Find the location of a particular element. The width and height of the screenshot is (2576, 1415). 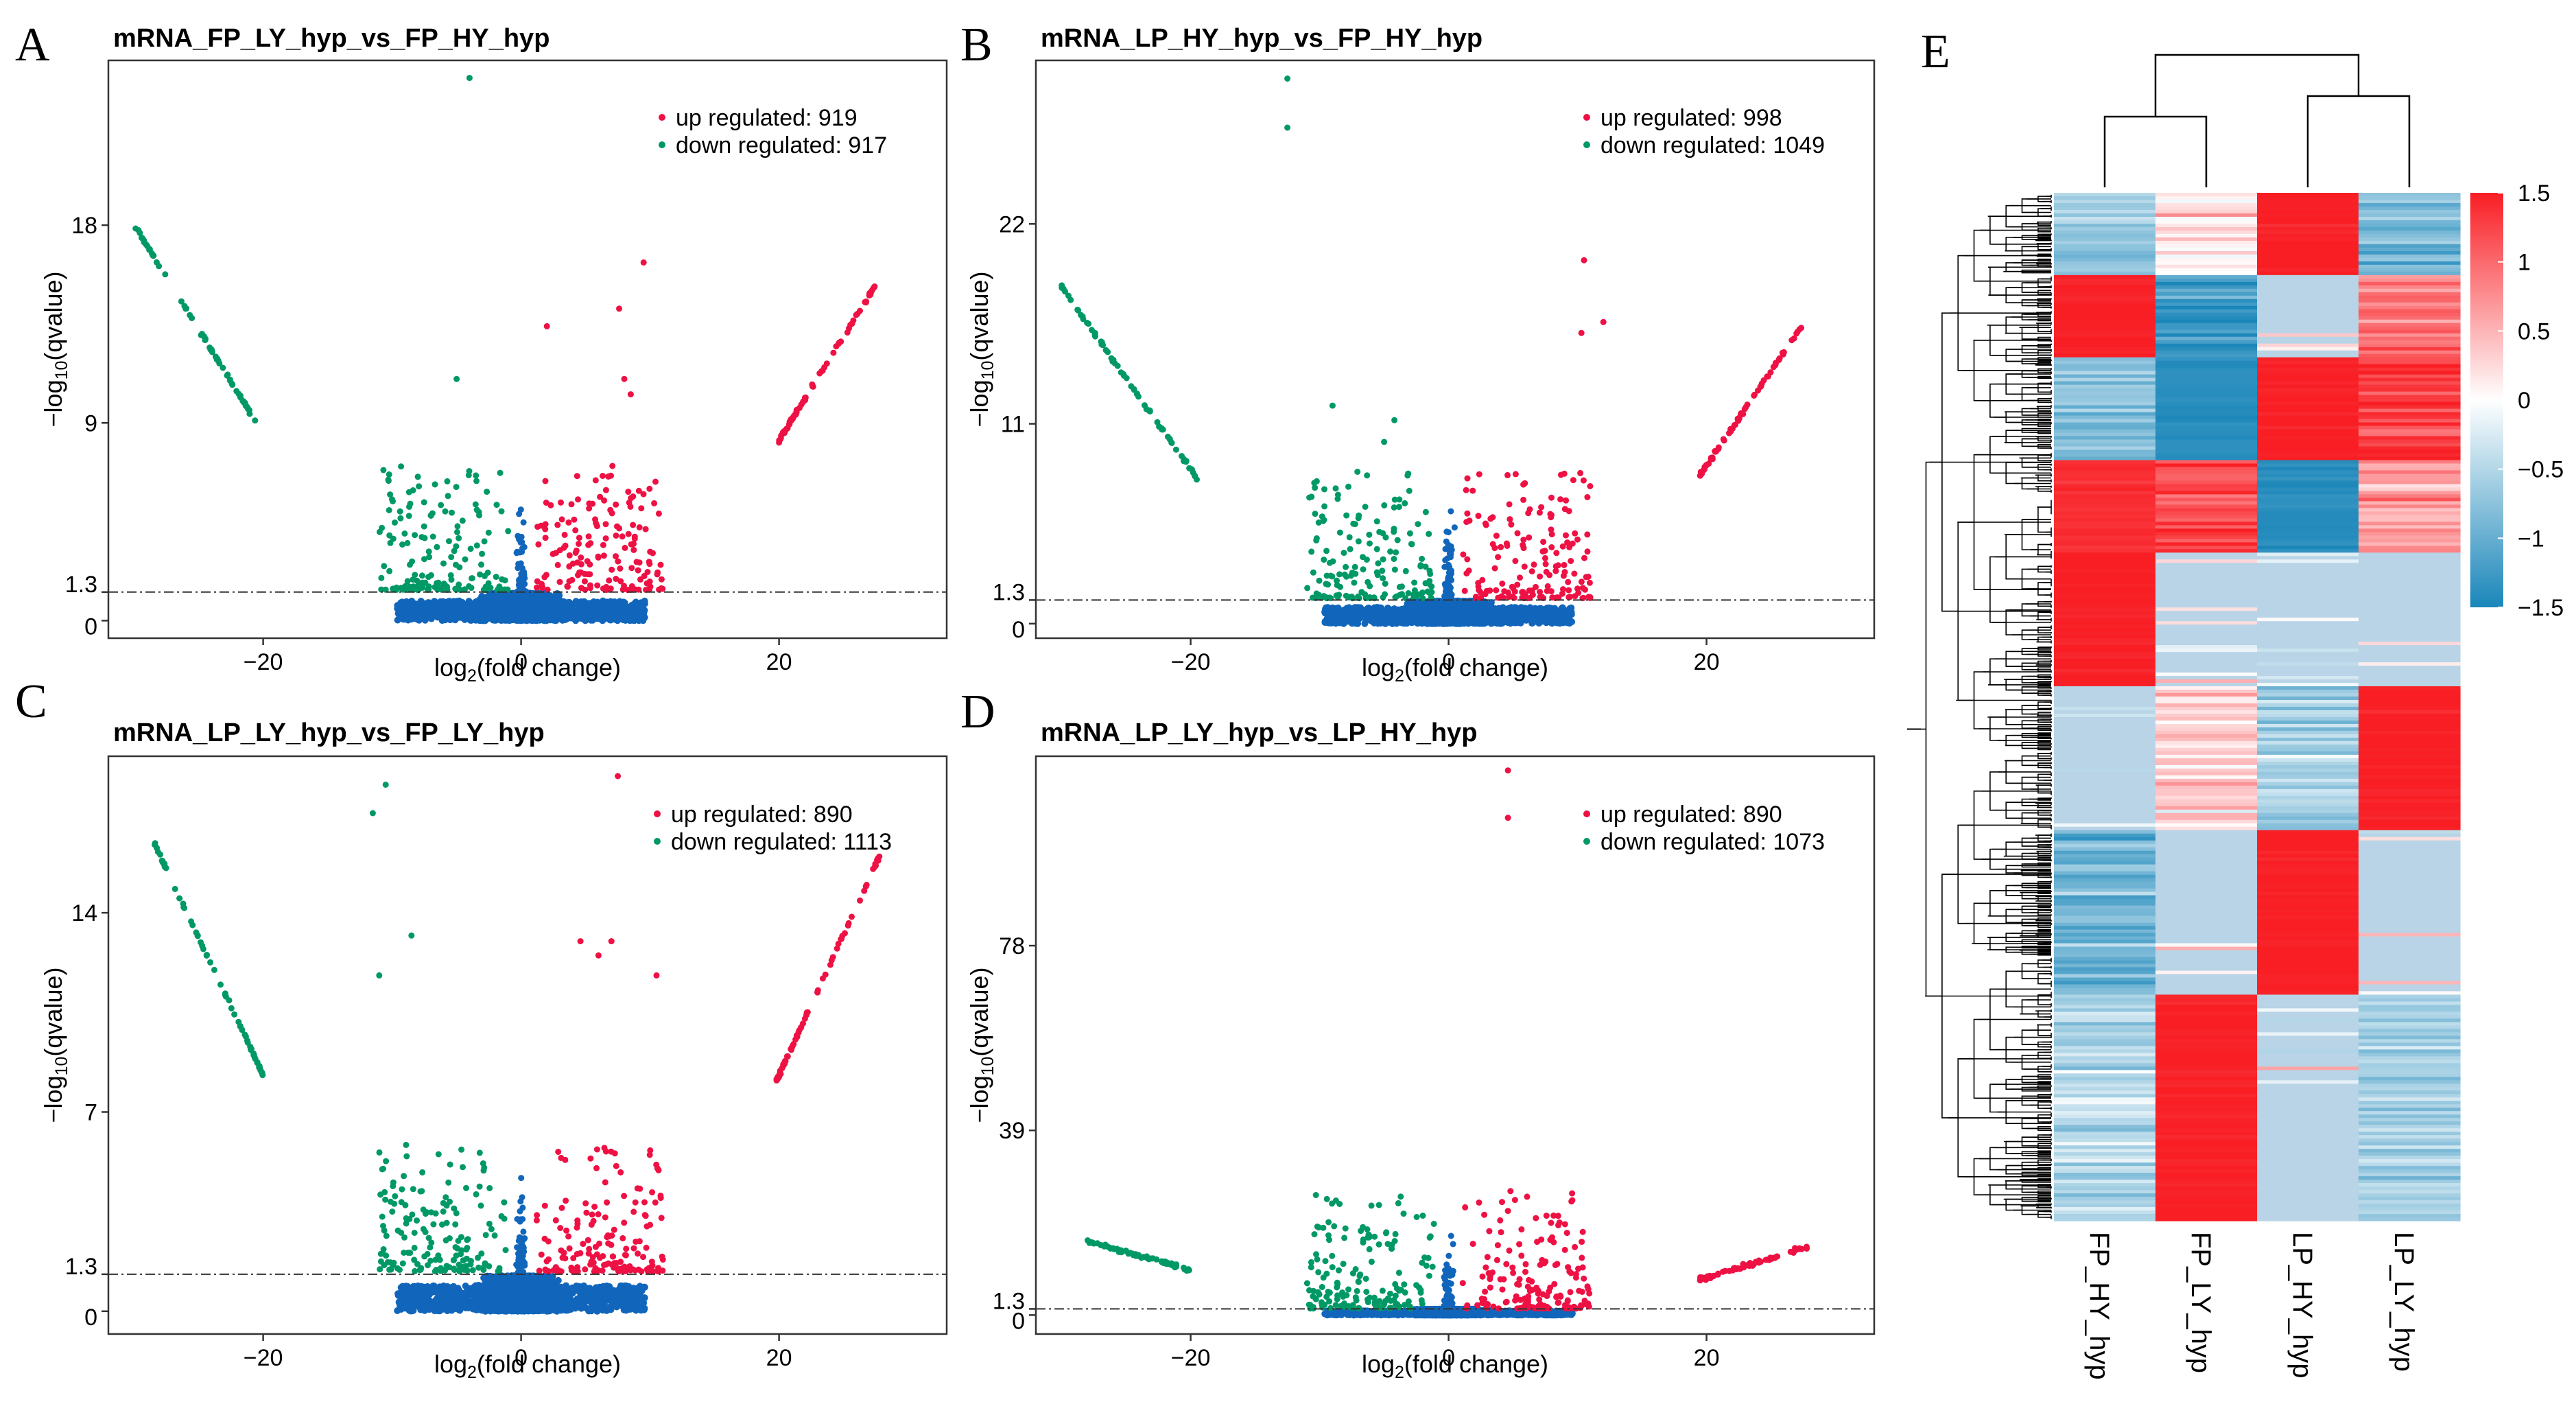

panel-a-xlabel: log2(fold change) is located at coordinates (527, 669).